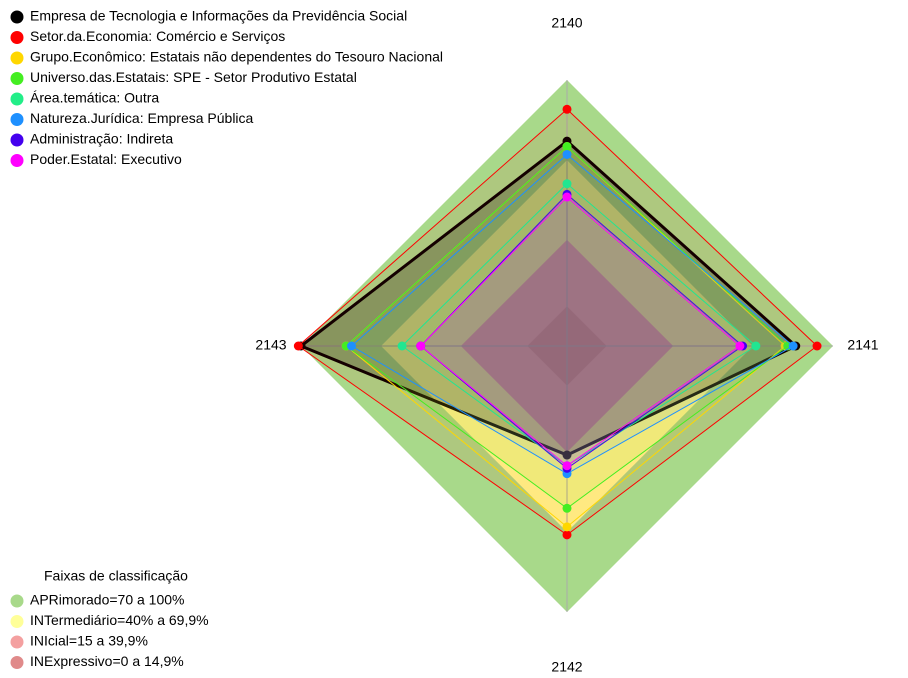  I want to click on legend-label: Natureza.Jurídica: Empresa Pública, so click(142, 118).